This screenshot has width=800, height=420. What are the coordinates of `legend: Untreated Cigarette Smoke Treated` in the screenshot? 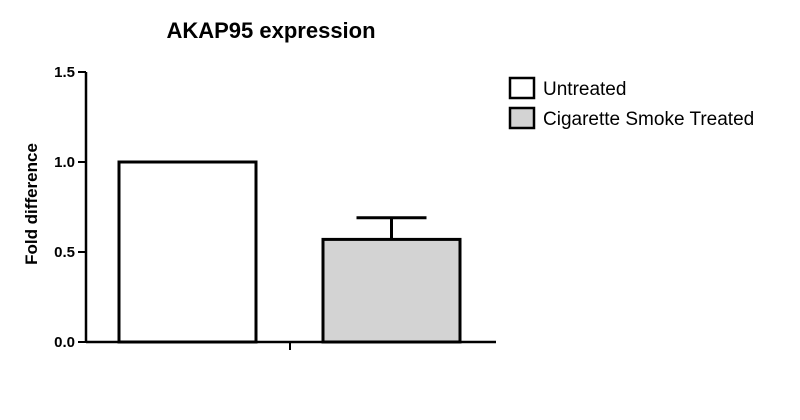 It's located at (631, 103).